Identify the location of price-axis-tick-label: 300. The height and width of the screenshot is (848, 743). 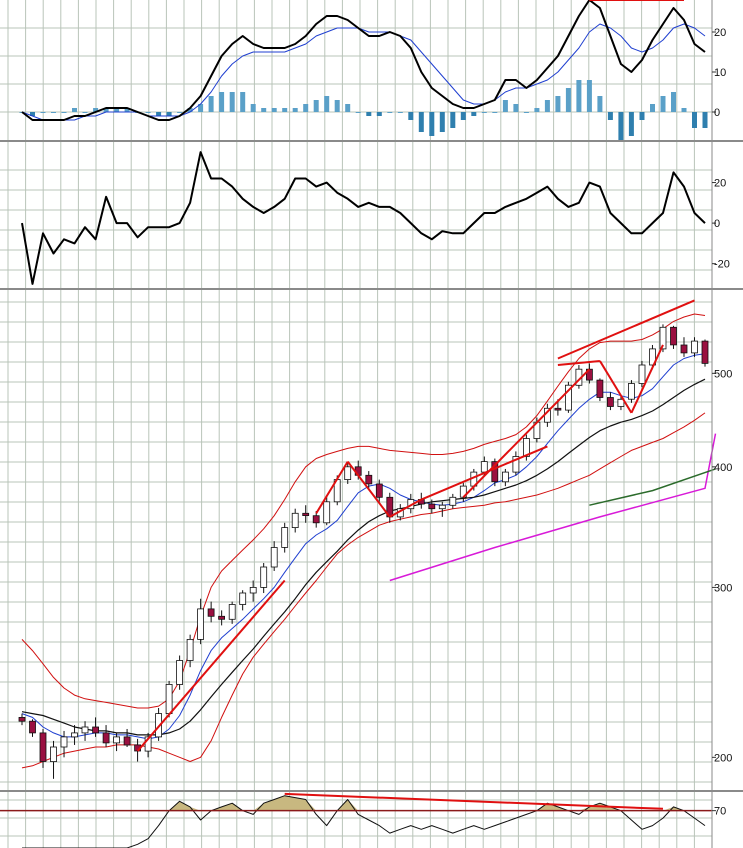
(723, 588).